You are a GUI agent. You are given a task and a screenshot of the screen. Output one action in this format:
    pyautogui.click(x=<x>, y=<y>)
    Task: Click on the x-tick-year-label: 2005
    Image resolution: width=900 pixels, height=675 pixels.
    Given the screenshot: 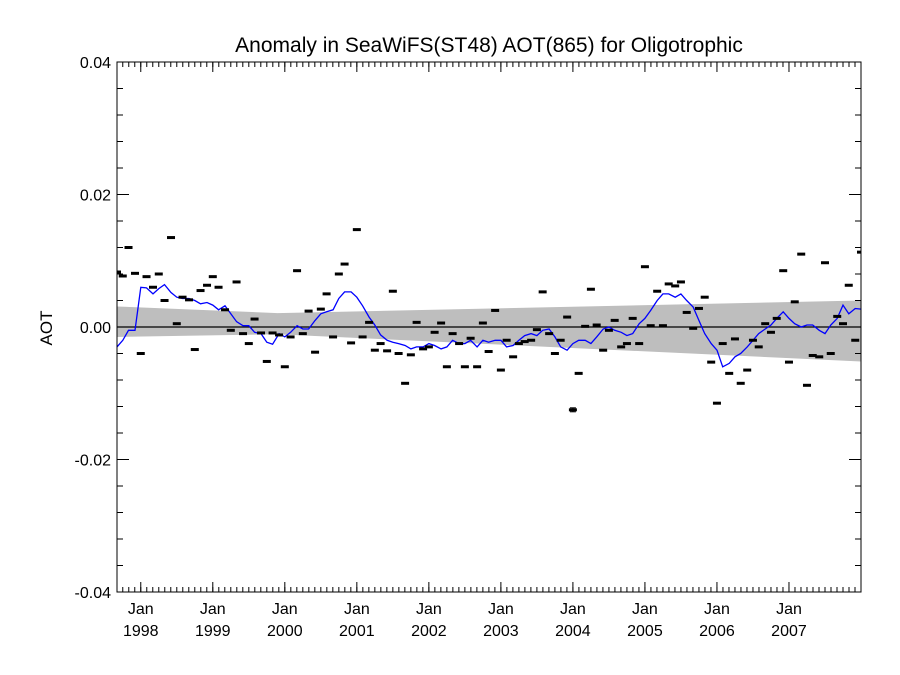 What is the action you would take?
    pyautogui.click(x=645, y=631)
    